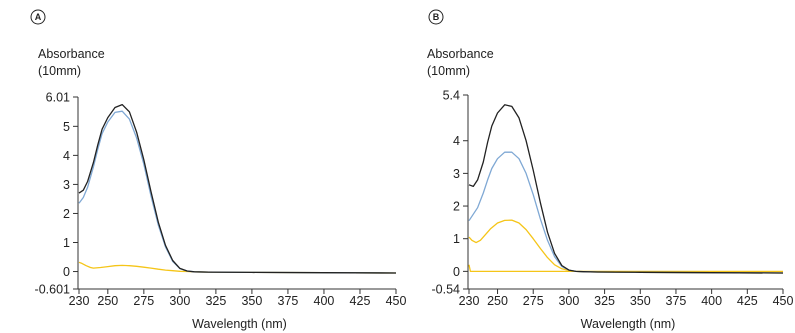 Image resolution: width=795 pixels, height=333 pixels. What do you see at coordinates (446, 290) in the screenshot?
I see `y-tick-label: -0.54` at bounding box center [446, 290].